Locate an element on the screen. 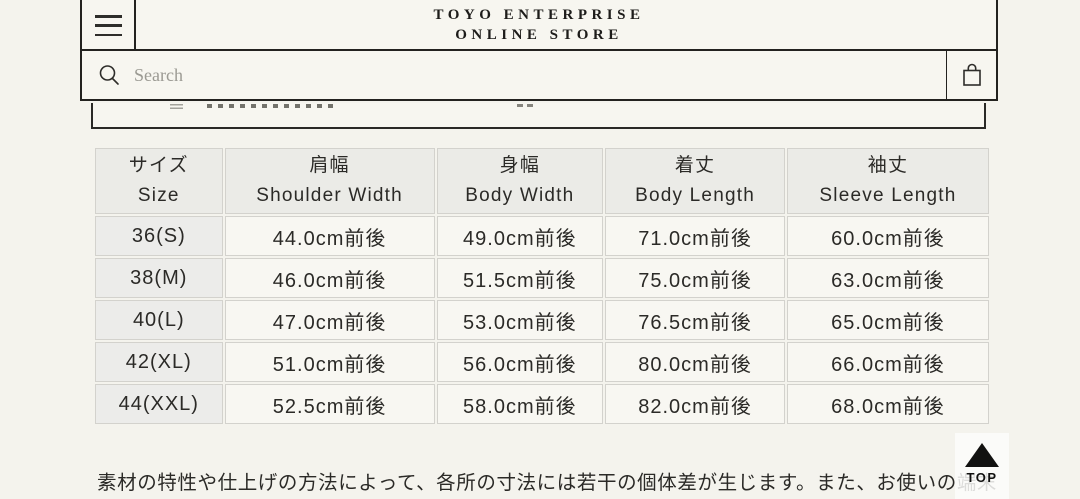  cell-sleeve: 65.0cm前後 is located at coordinates (887, 320).